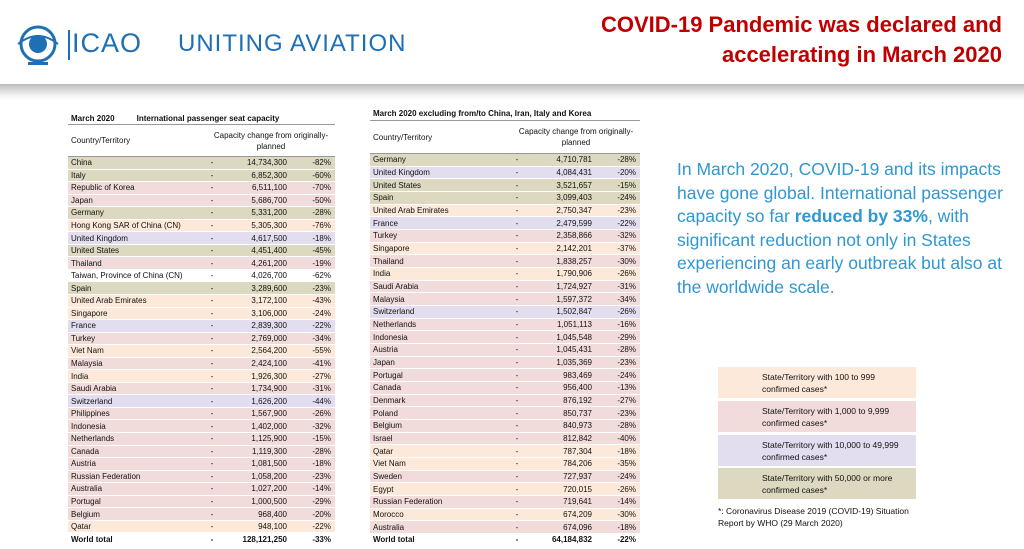  What do you see at coordinates (574, 185) in the screenshot?
I see `cell: 3,521,657` at bounding box center [574, 185].